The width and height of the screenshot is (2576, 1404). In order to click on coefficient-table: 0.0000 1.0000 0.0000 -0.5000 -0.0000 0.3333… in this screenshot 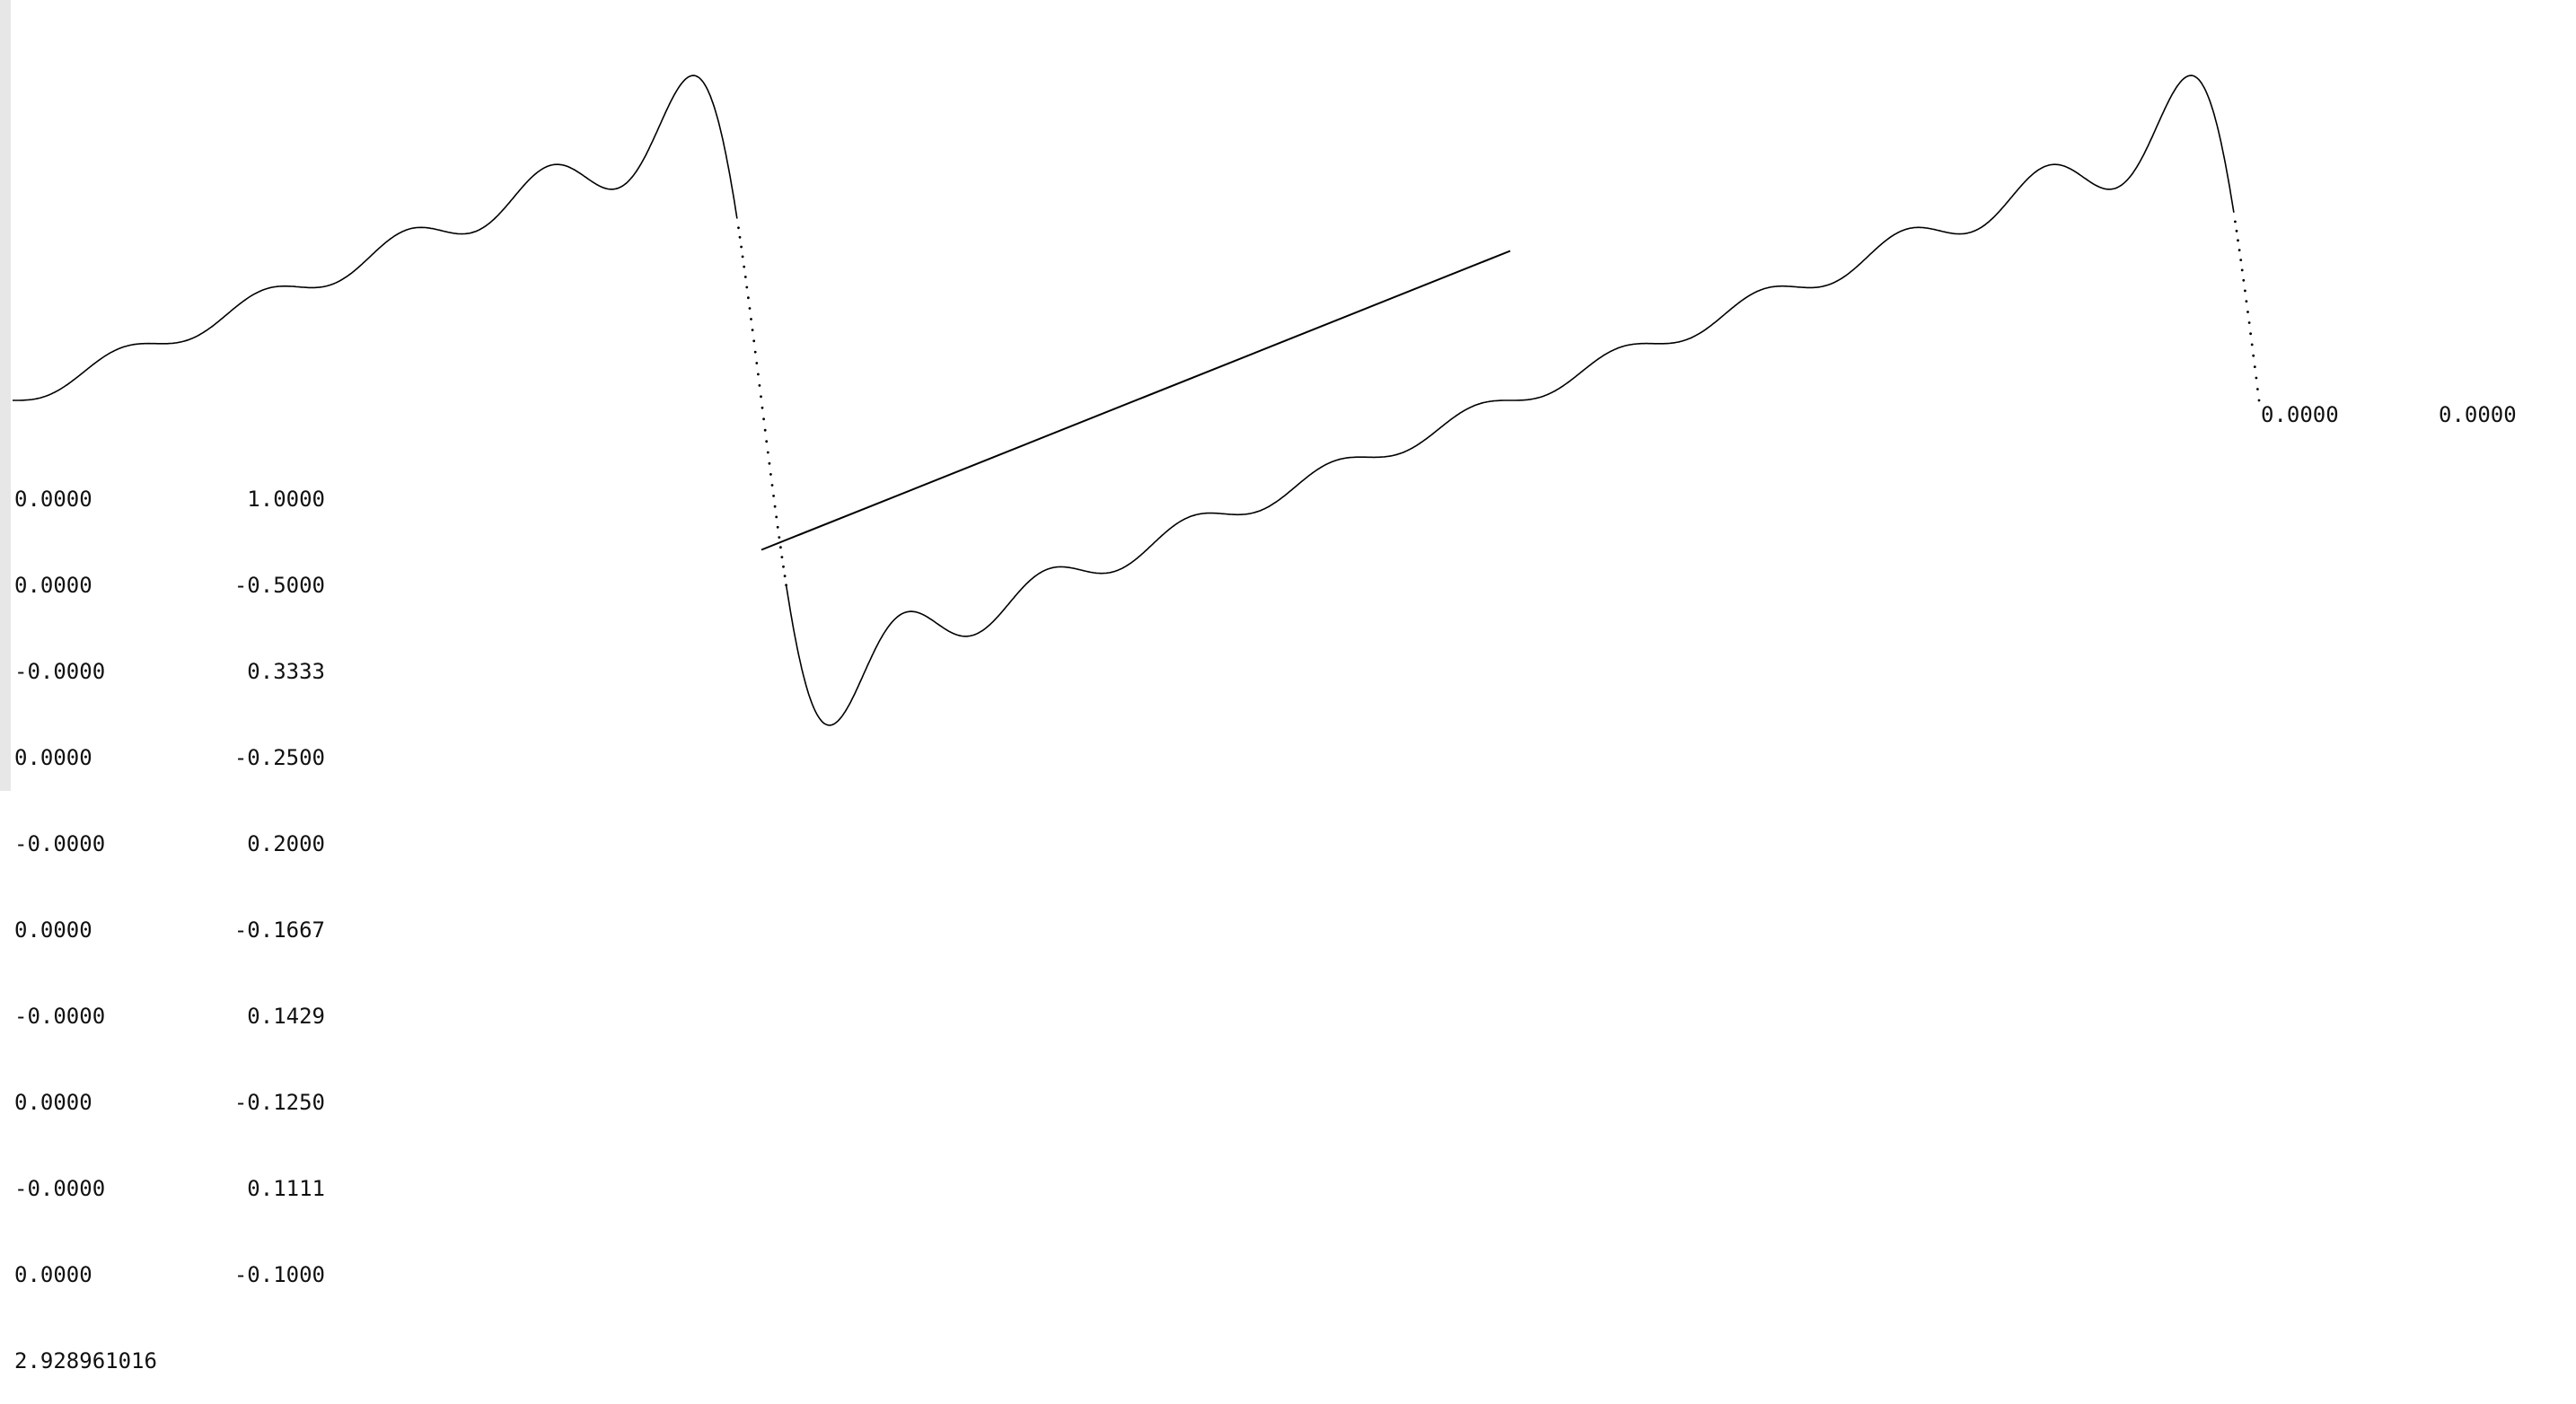, I will do `click(169, 915)`.